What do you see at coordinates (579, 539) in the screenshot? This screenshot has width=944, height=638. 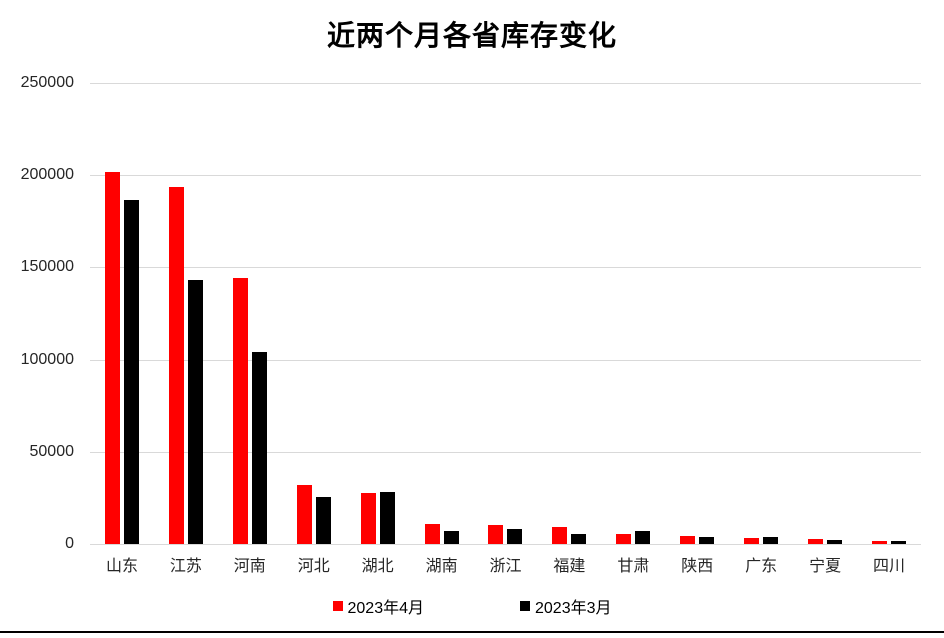 I see `bar-2023年3月-福建` at bounding box center [579, 539].